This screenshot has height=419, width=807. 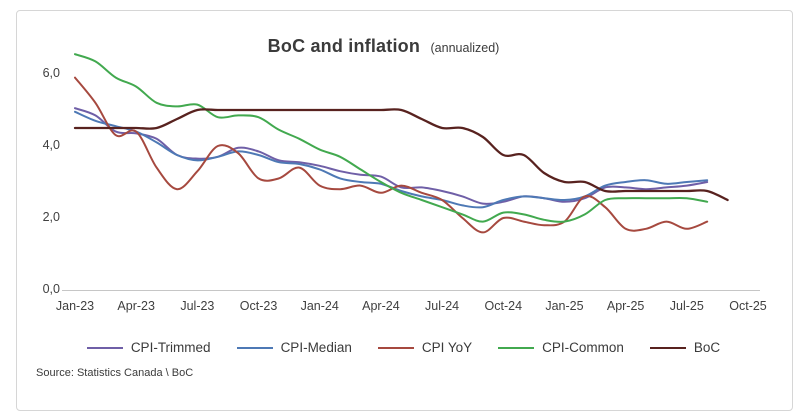 I want to click on chart-title: BoC and inflation (annualized), so click(x=383, y=46).